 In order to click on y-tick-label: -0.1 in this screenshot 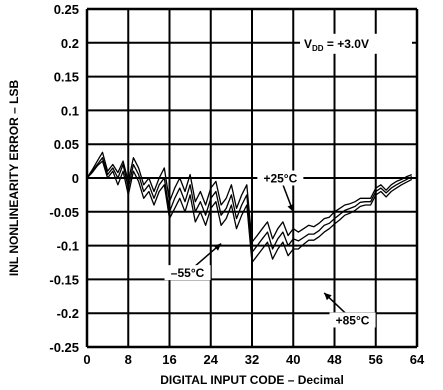, I will do `click(68, 246)`.